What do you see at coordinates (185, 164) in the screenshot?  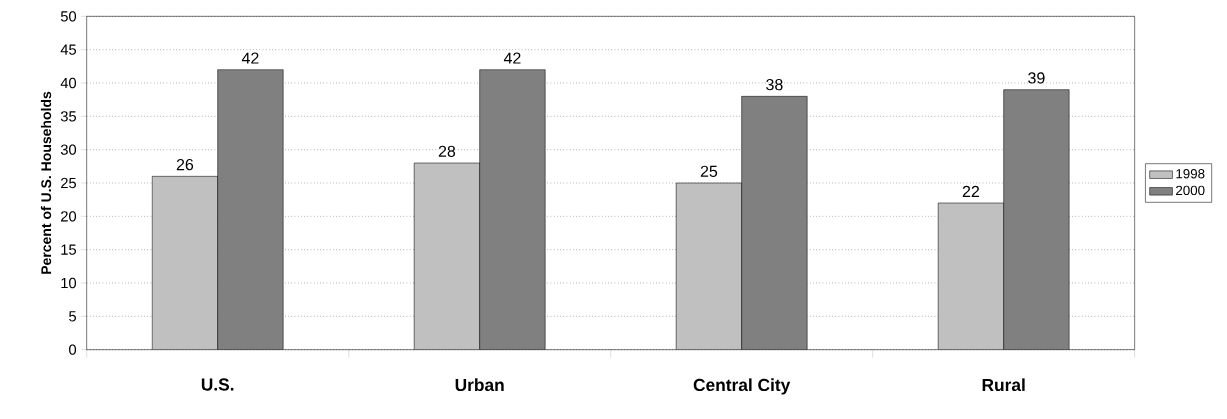 I see `data-label: 26` at bounding box center [185, 164].